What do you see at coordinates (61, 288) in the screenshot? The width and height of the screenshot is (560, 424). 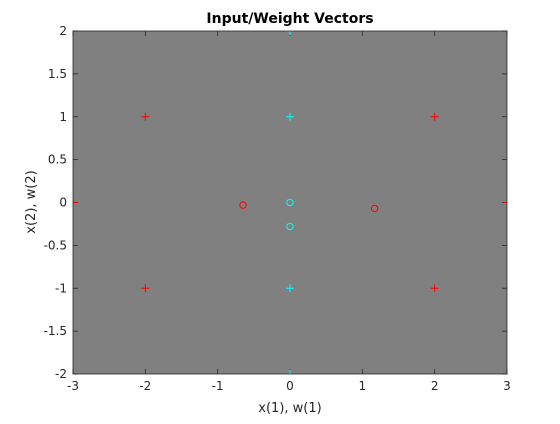 I see `y-tick-label: -1` at bounding box center [61, 288].